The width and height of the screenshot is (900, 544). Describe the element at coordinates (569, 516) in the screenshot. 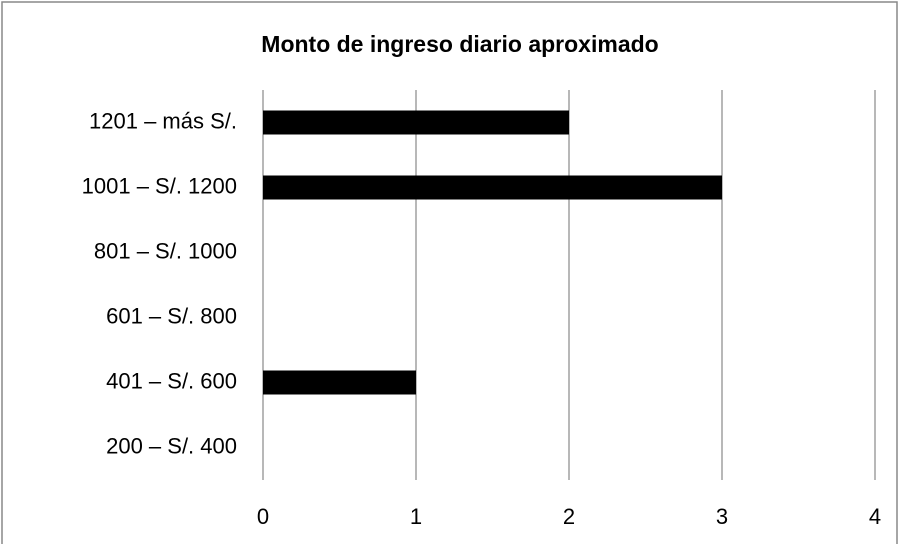

I see `x-tick-label: 2` at that location.